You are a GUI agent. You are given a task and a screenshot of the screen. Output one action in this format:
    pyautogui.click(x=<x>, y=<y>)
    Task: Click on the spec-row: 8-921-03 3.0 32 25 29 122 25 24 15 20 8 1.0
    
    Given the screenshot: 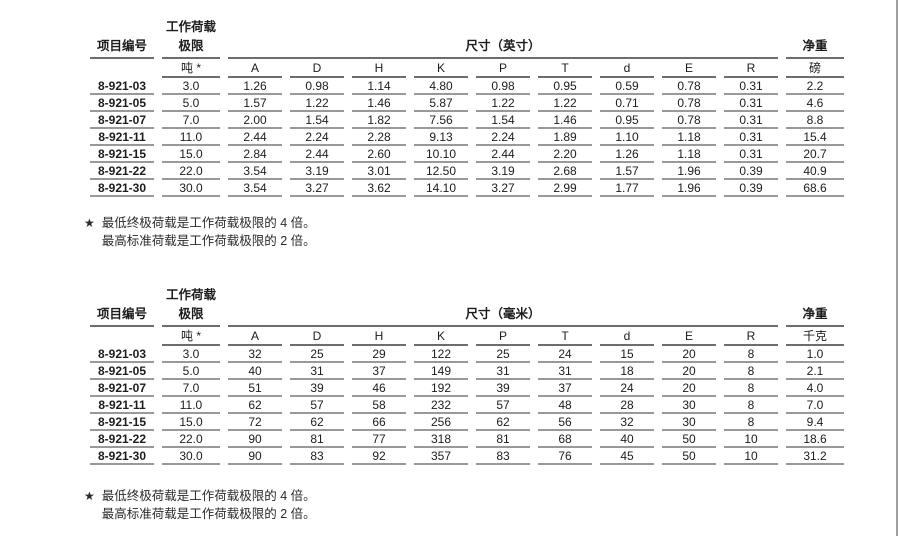 What is the action you would take?
    pyautogui.click(x=467, y=354)
    